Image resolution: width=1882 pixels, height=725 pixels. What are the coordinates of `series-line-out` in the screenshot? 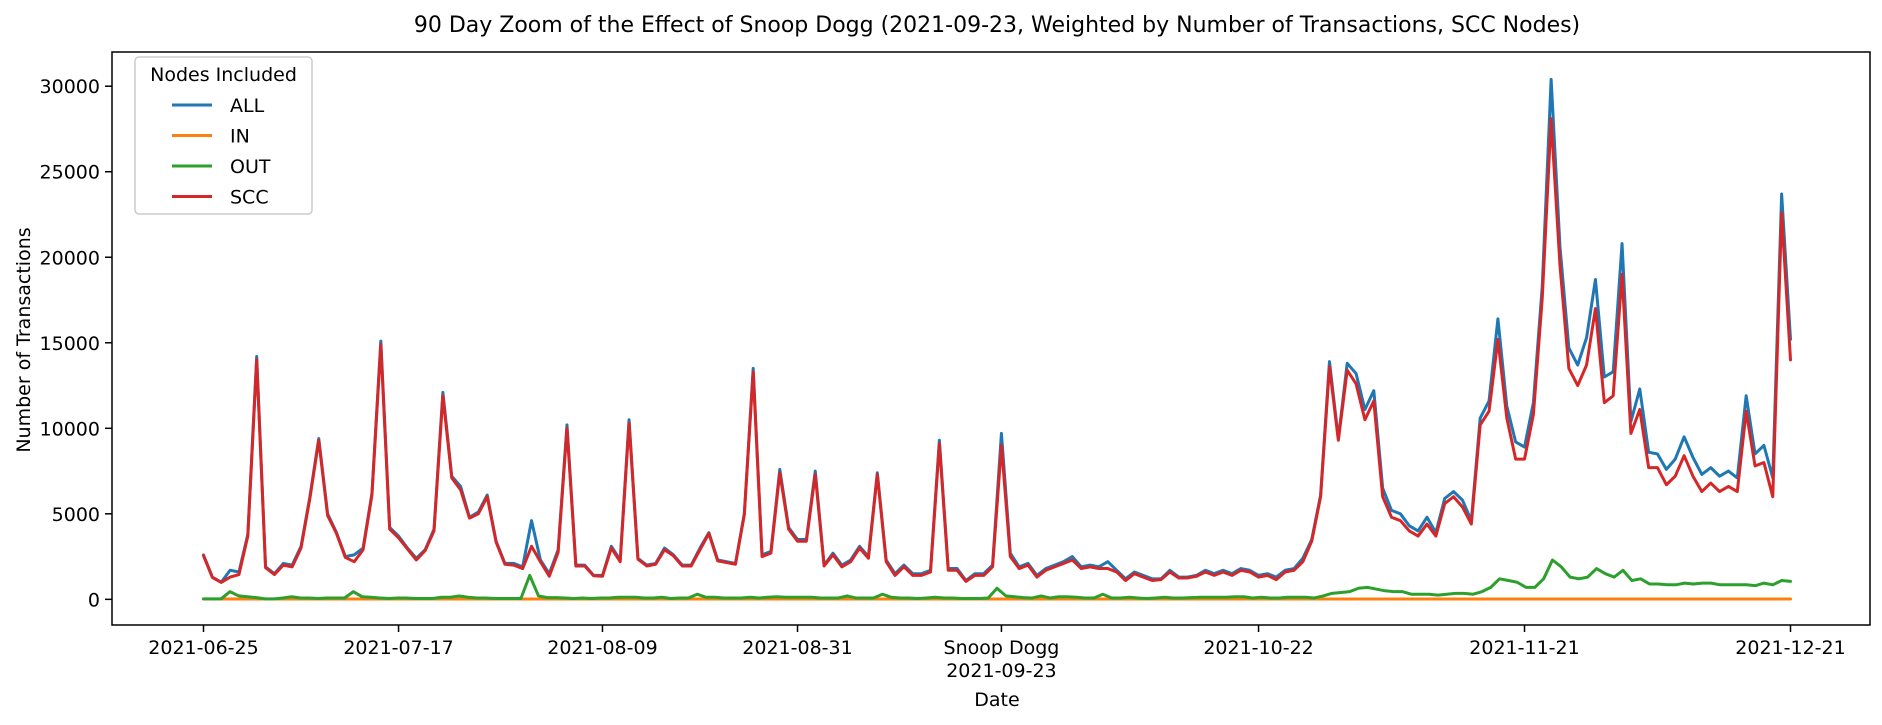 It's located at (997, 579).